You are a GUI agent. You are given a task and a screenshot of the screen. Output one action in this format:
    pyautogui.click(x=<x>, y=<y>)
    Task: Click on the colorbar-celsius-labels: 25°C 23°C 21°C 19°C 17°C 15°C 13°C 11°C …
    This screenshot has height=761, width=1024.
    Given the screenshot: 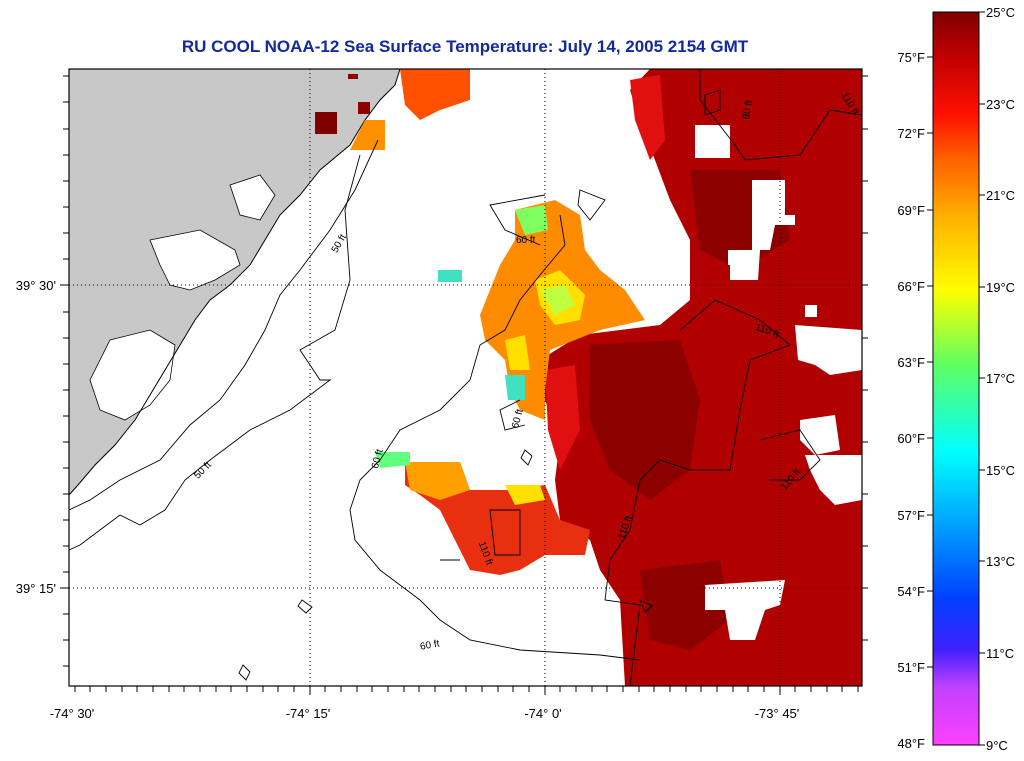 What is the action you would take?
    pyautogui.click(x=1000, y=379)
    